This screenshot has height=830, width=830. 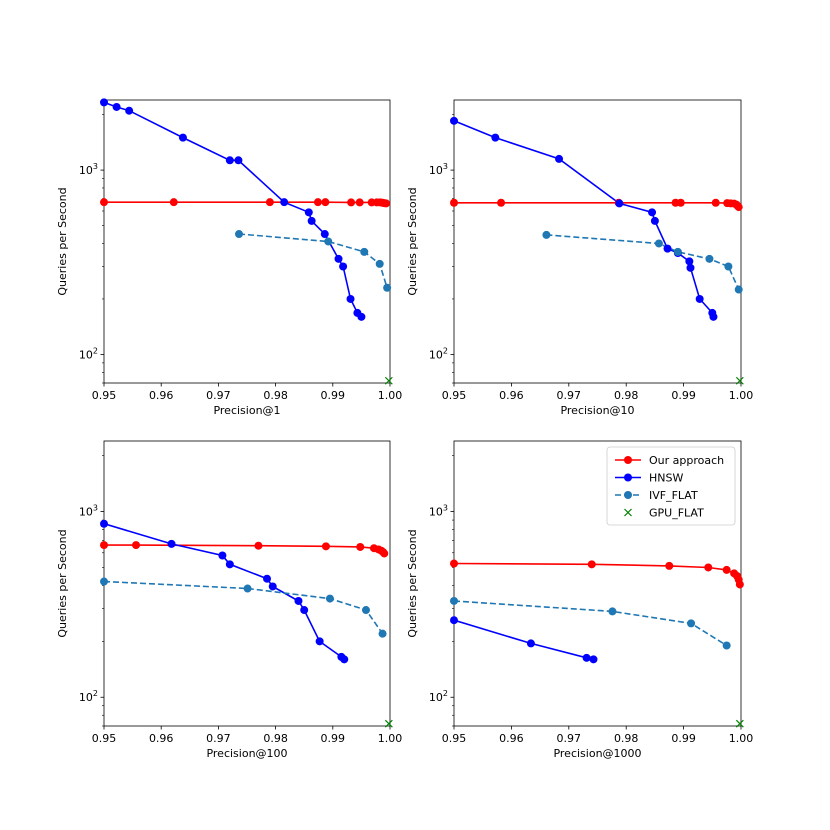 I want to click on legend-entry-gpu-flat: GPU_FLAT, so click(x=664, y=513).